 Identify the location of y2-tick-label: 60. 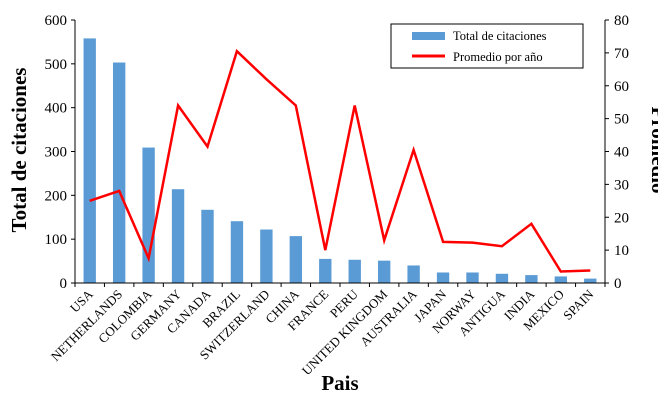
(621, 87).